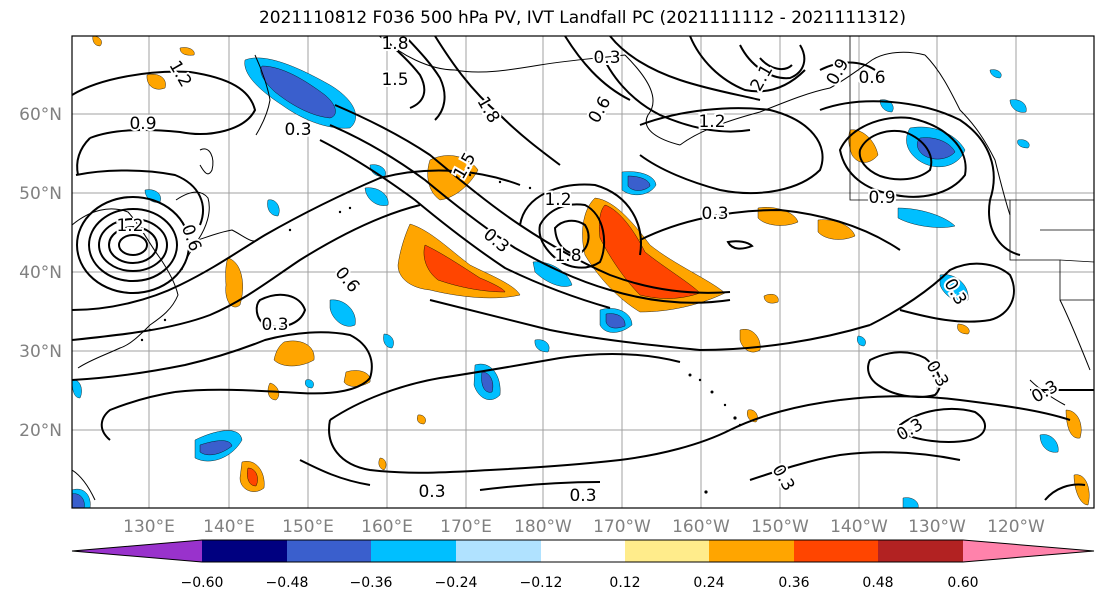 This screenshot has width=1105, height=601. I want to click on lon-label-140w: 140°W, so click(859, 527).